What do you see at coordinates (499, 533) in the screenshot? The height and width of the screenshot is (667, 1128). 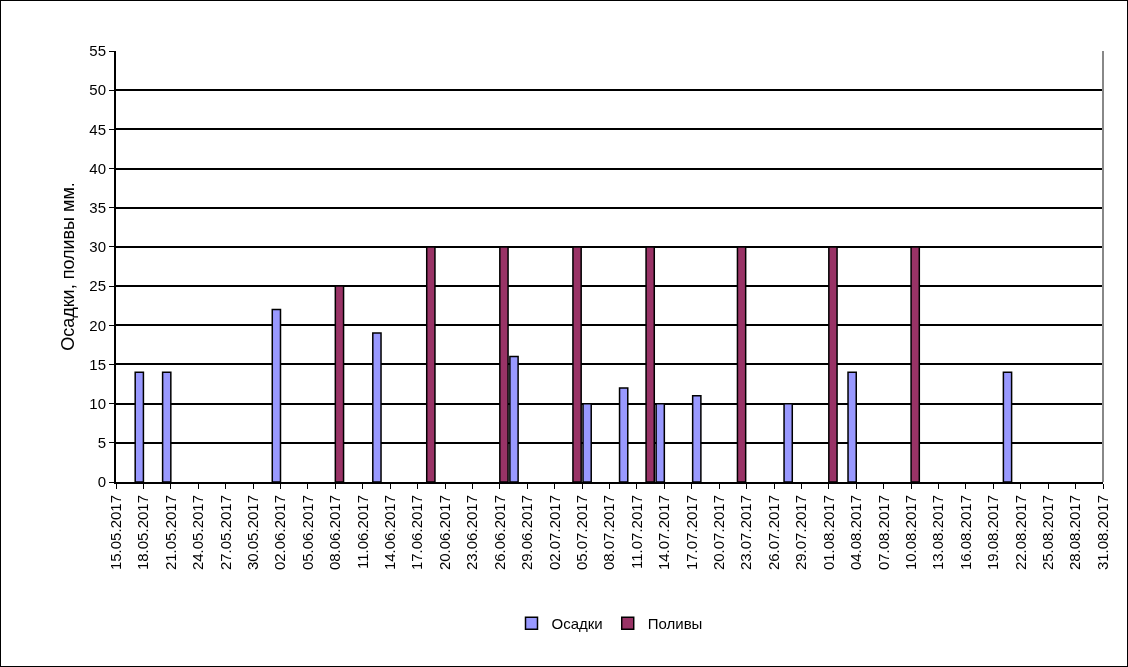 I see `x-tick-label: 26.06.2017` at bounding box center [499, 533].